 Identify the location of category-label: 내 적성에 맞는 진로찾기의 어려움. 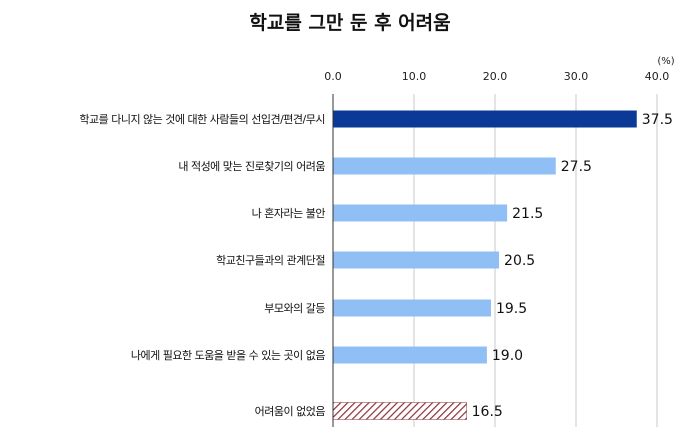
(251, 166).